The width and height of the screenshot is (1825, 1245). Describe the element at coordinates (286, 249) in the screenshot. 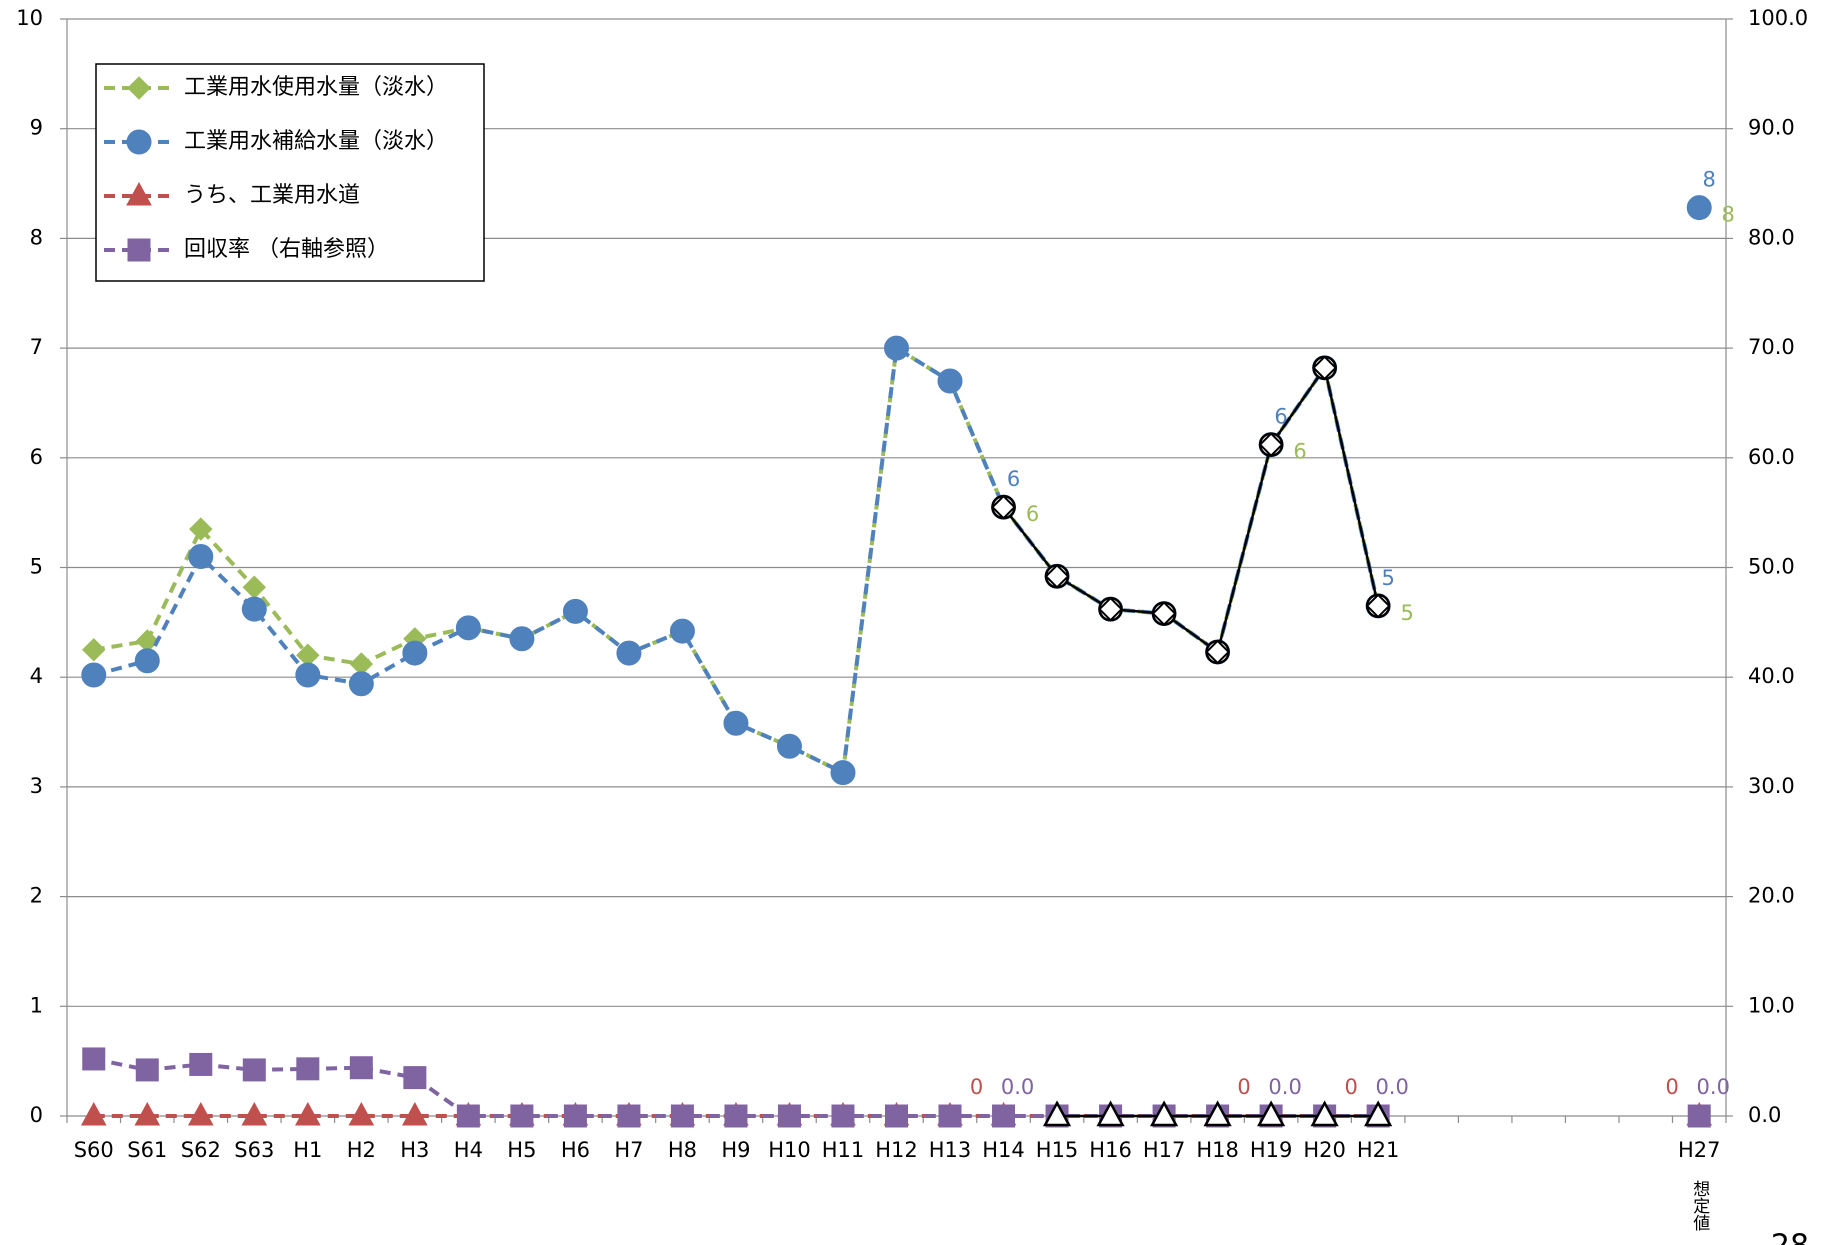

I see `legend-label: 回収率 （右軸参照）` at that location.